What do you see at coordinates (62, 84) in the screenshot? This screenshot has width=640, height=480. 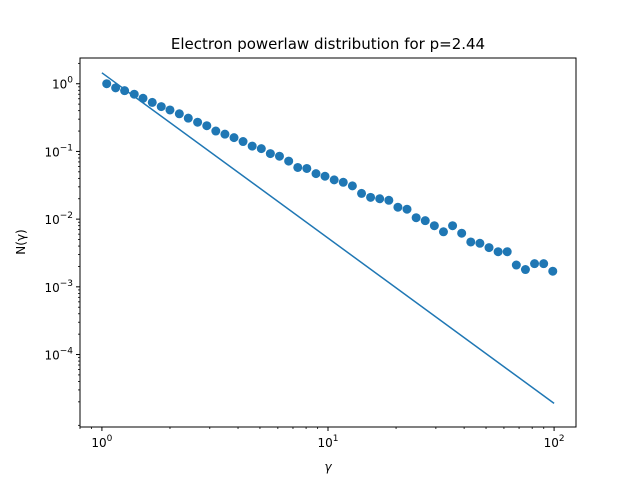 I see `y-tick-label: 10⁰` at bounding box center [62, 84].